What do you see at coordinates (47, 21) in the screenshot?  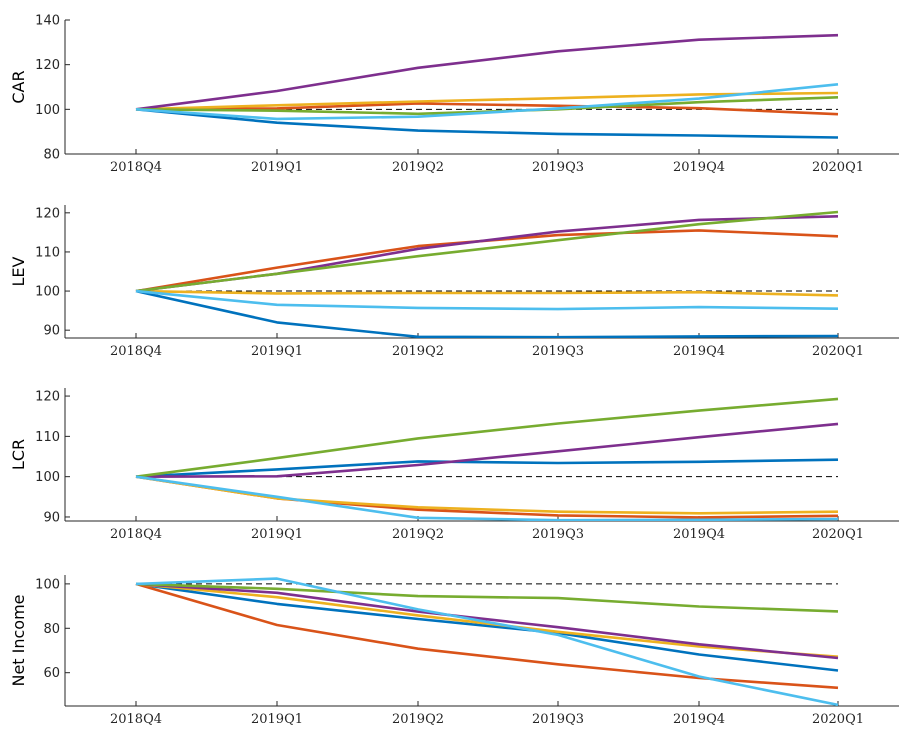 I see `y-tick-label: 140` at bounding box center [47, 21].